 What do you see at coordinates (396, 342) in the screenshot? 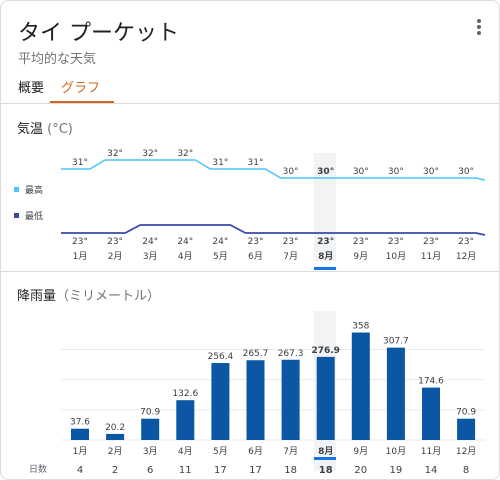
I see `rain-value-label: 307.7` at bounding box center [396, 342].